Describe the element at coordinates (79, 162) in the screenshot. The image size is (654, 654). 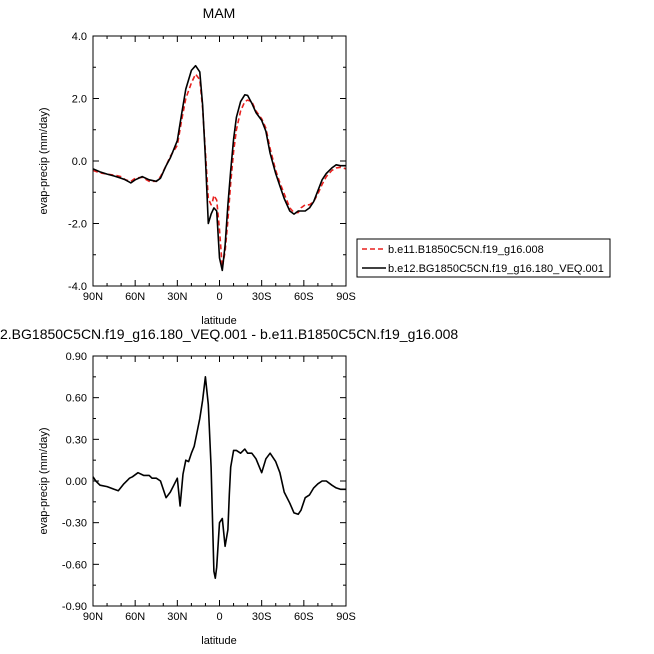
I see `y-tick-label-top-2: 0.0` at that location.